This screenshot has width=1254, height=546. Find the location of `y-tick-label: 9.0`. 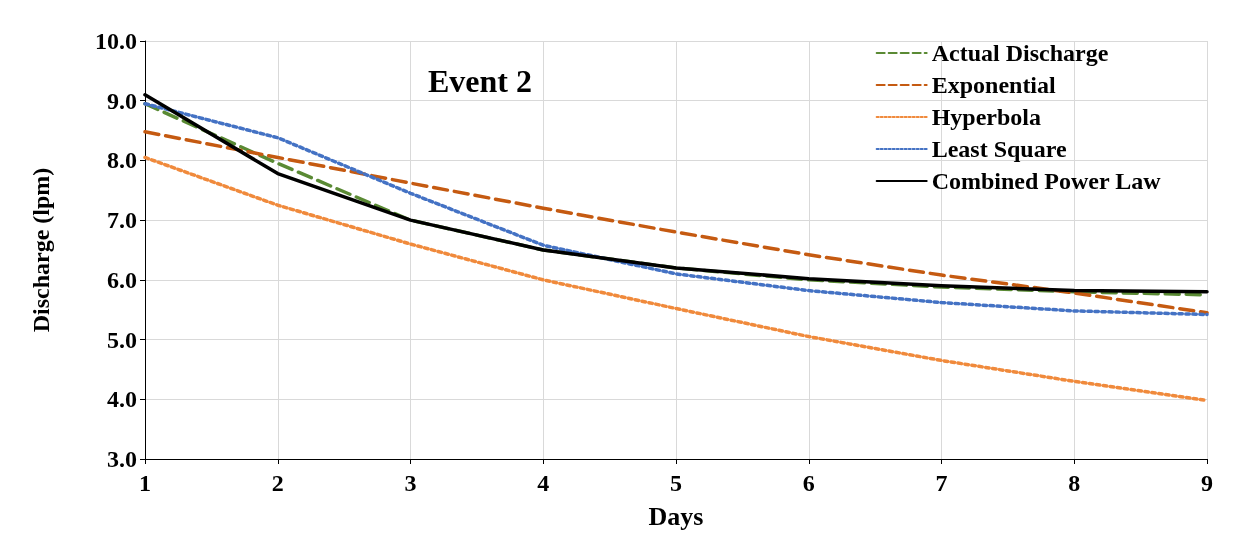

y-tick-label: 9.0 is located at coordinates (122, 100).